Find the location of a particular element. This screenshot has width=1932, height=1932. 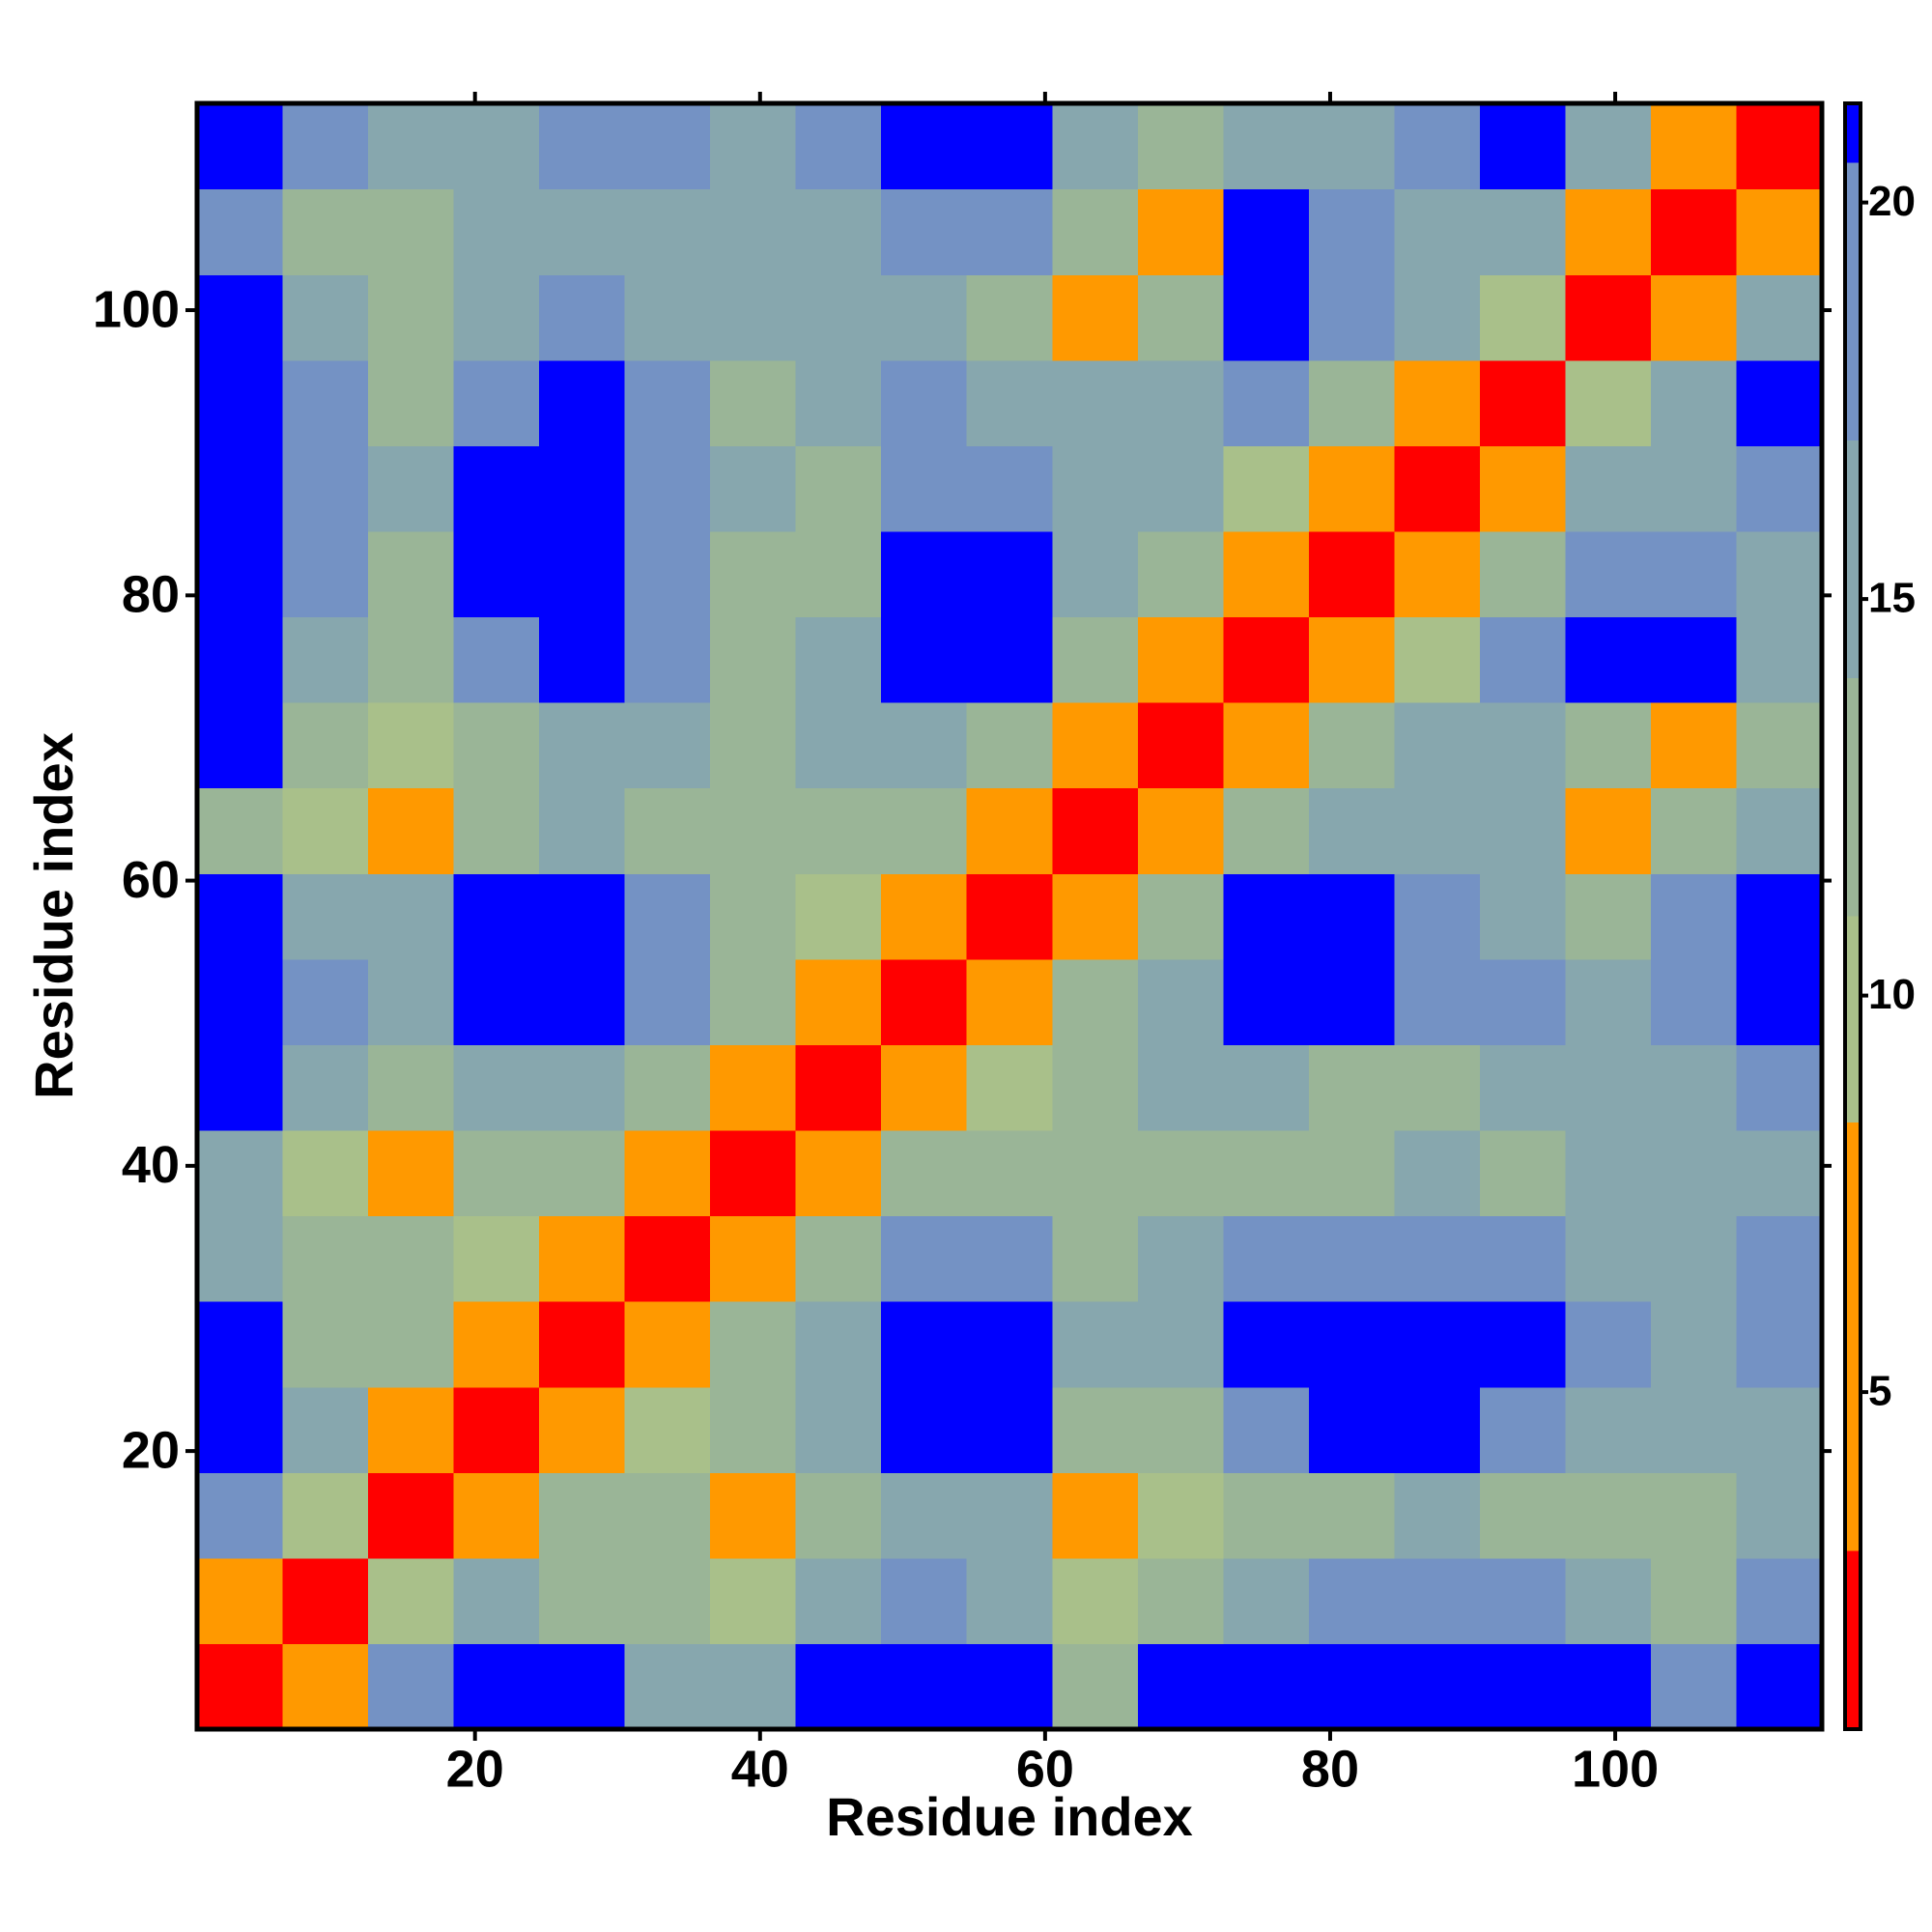

colorbar-frame is located at coordinates (1852, 916).